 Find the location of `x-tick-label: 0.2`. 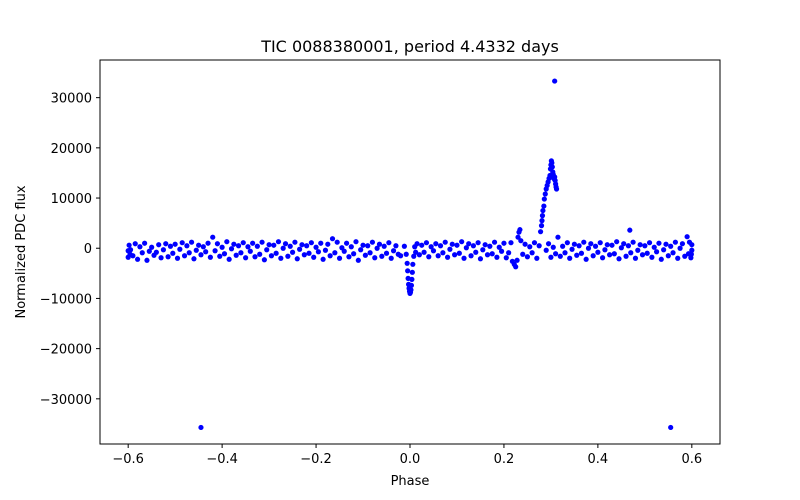

x-tick-label: 0.2 is located at coordinates (504, 459).